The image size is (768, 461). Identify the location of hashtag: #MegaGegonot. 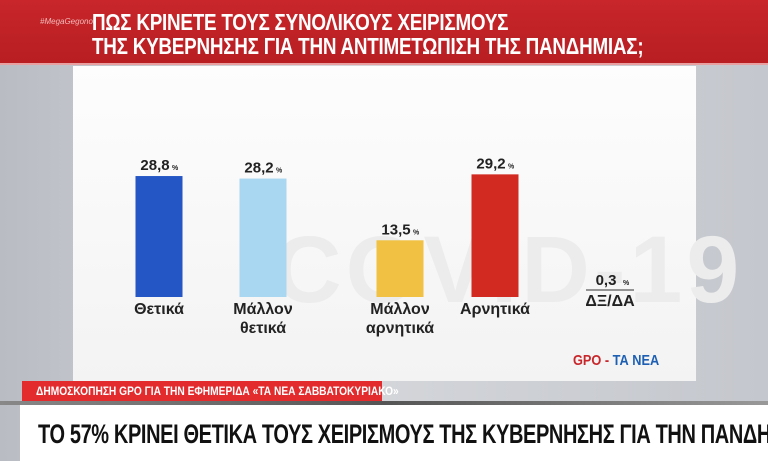
(68, 21).